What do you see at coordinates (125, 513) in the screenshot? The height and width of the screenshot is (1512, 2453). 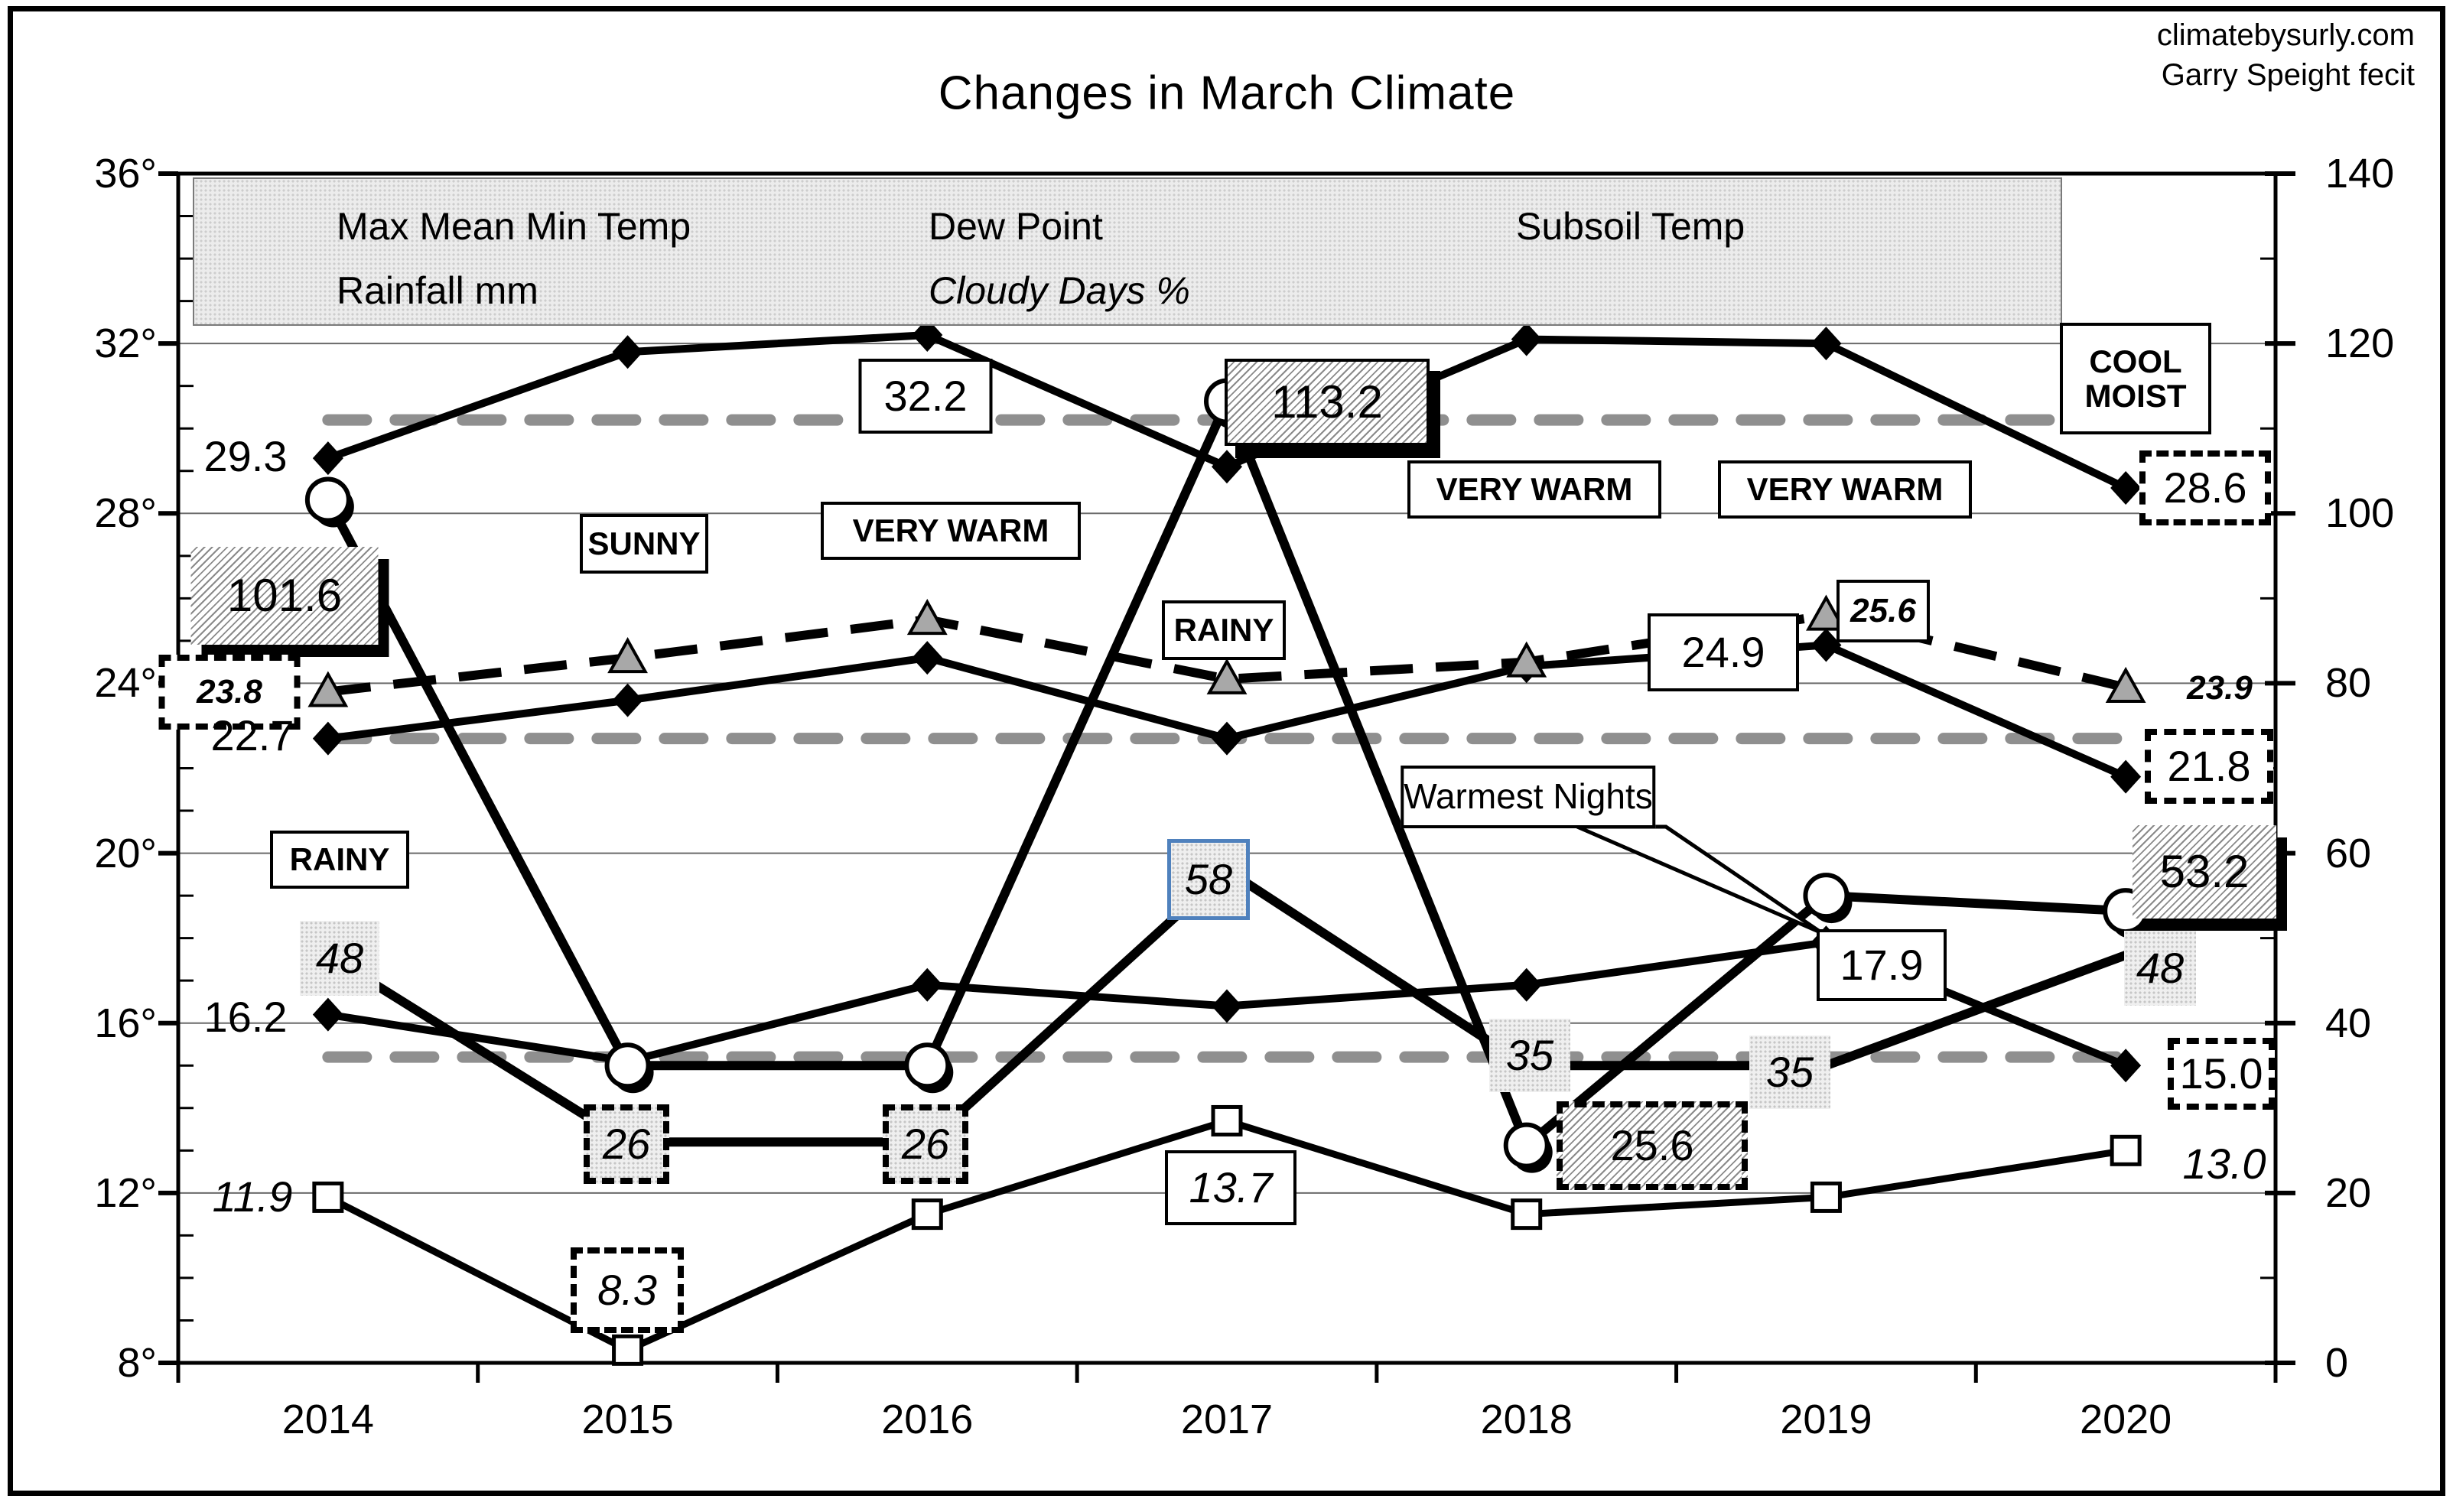 I see `left-axis-tick: 28°` at bounding box center [125, 513].